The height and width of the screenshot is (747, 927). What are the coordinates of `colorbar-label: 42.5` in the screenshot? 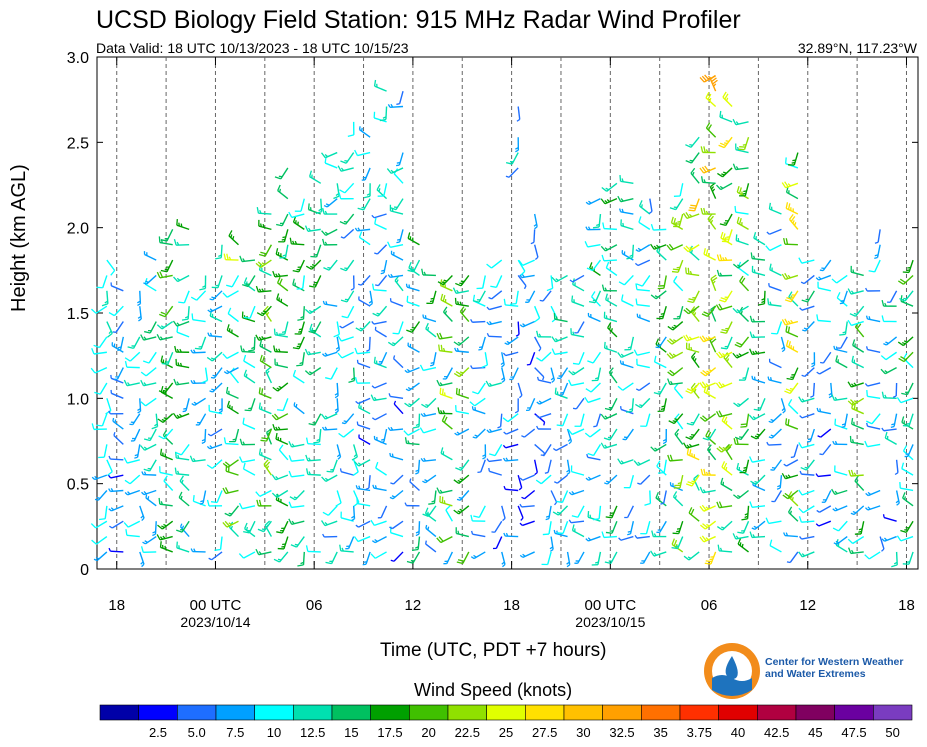 It's located at (776, 732).